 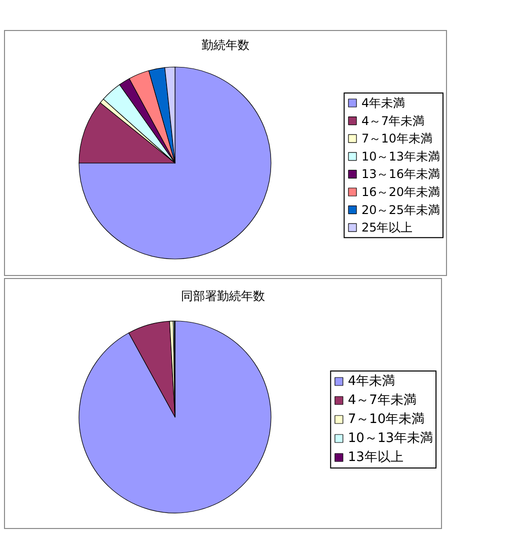 I want to click on legend-label: 16～20年未満, so click(x=400, y=192).